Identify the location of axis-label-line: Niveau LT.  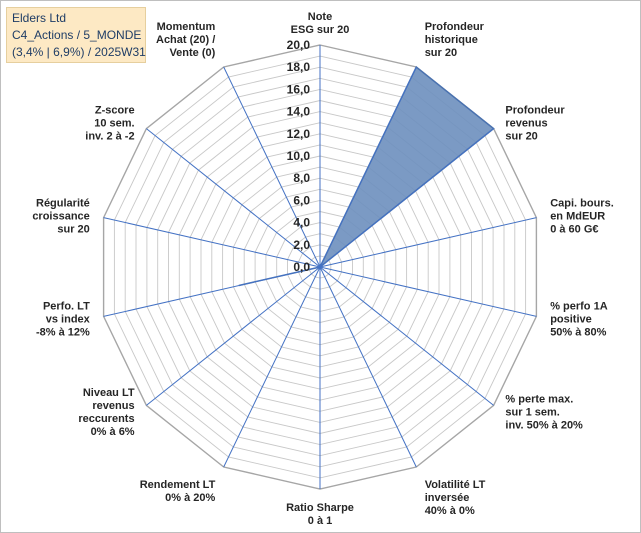
(109, 393).